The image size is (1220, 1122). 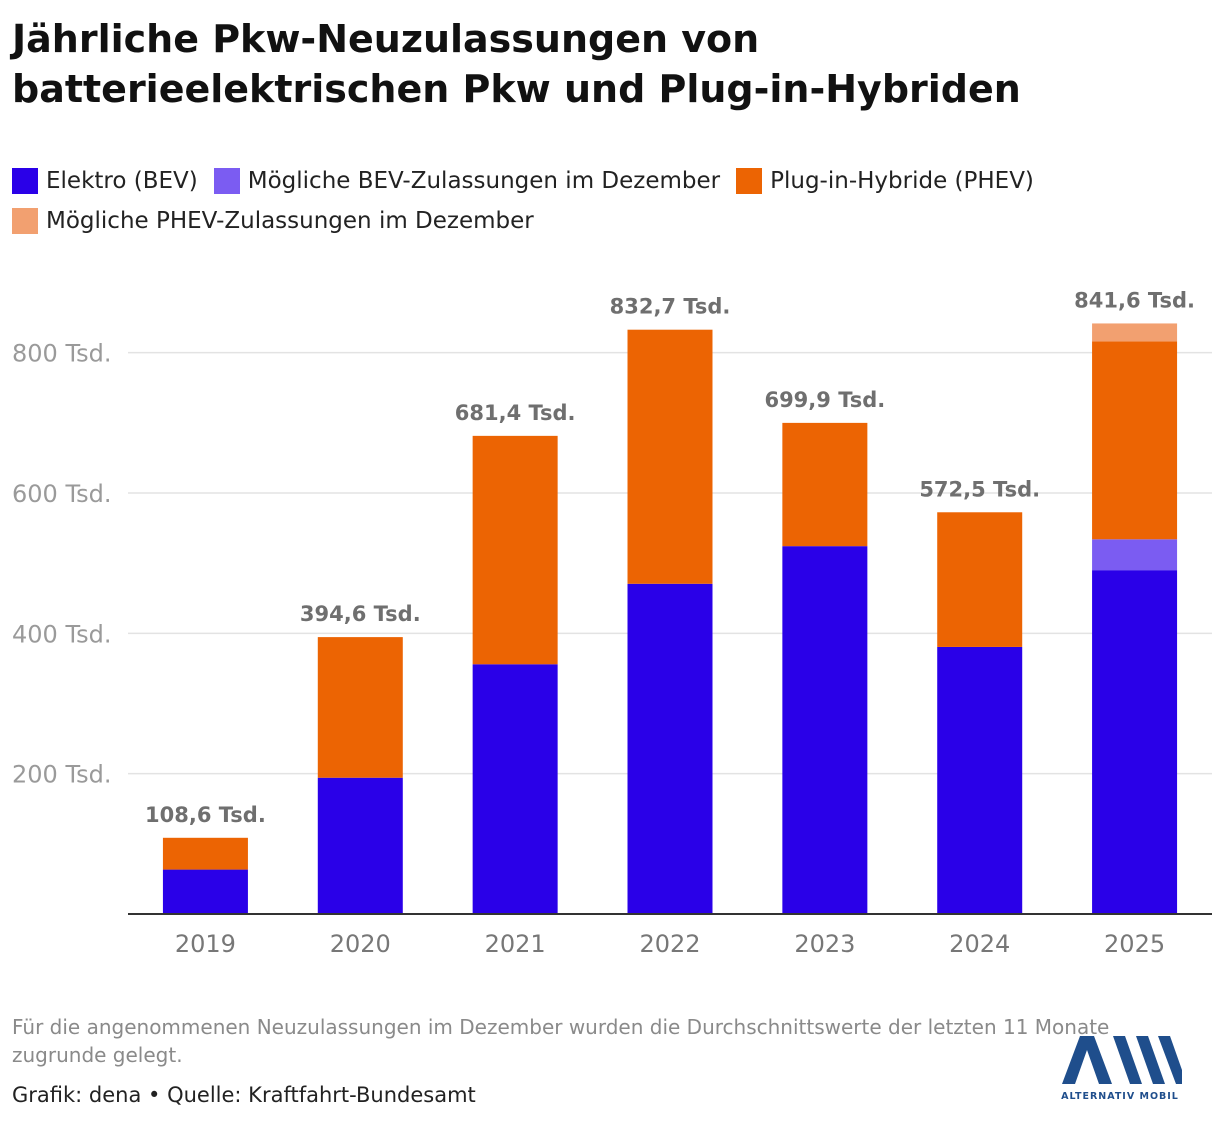 I want to click on bar-total-label: 572,5 Tsd., so click(x=979, y=489).